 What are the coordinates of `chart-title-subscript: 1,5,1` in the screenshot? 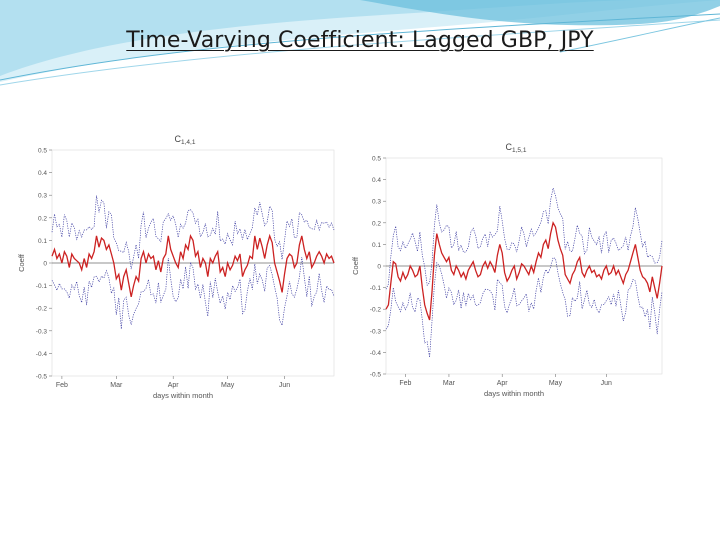 It's located at (519, 150).